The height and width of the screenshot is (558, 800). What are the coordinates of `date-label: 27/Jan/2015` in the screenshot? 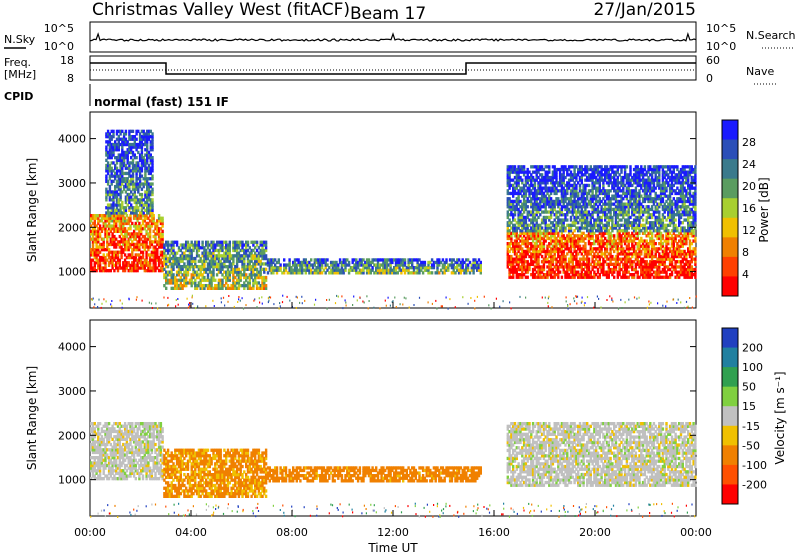 It's located at (644, 10).